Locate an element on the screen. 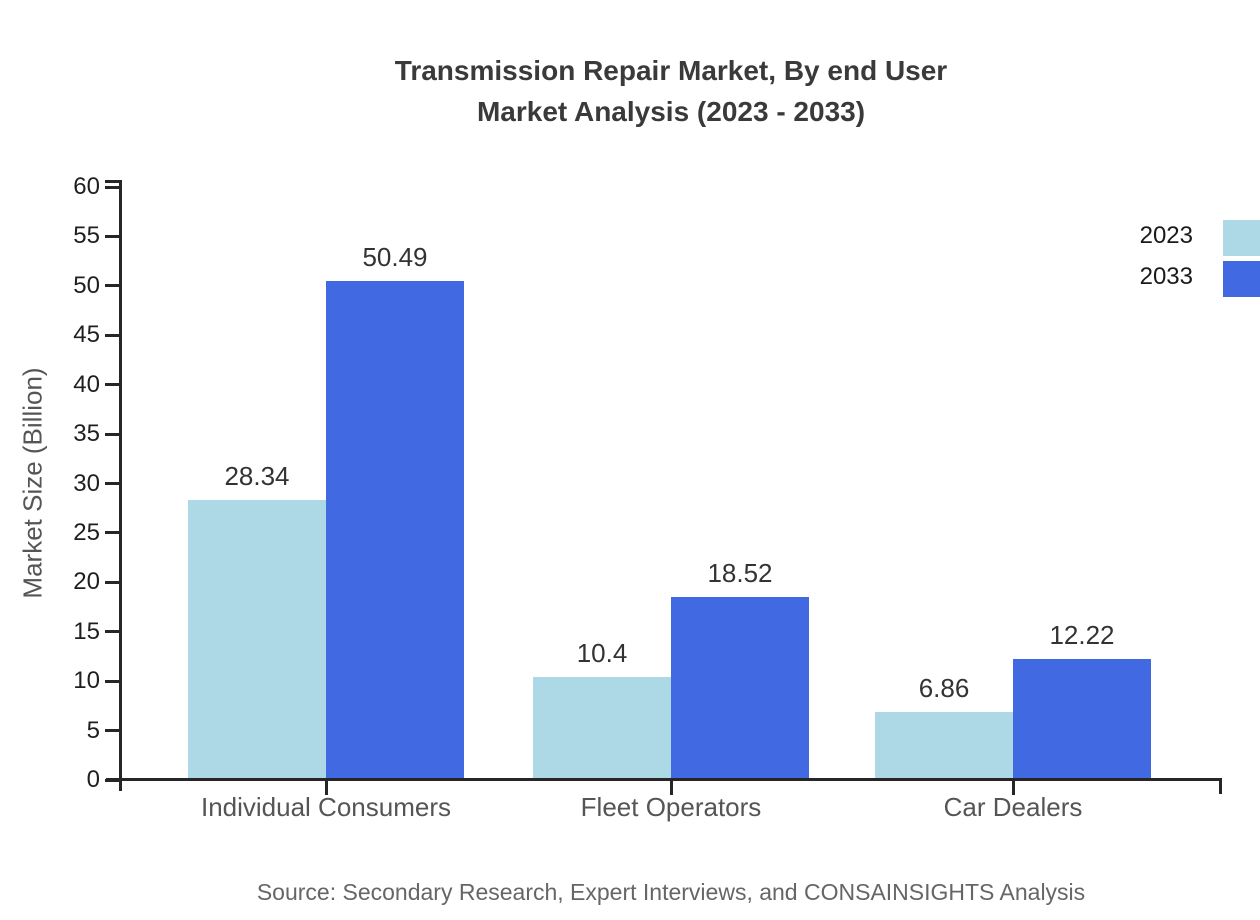  bar-value-label: 10.4 is located at coordinates (602, 653).